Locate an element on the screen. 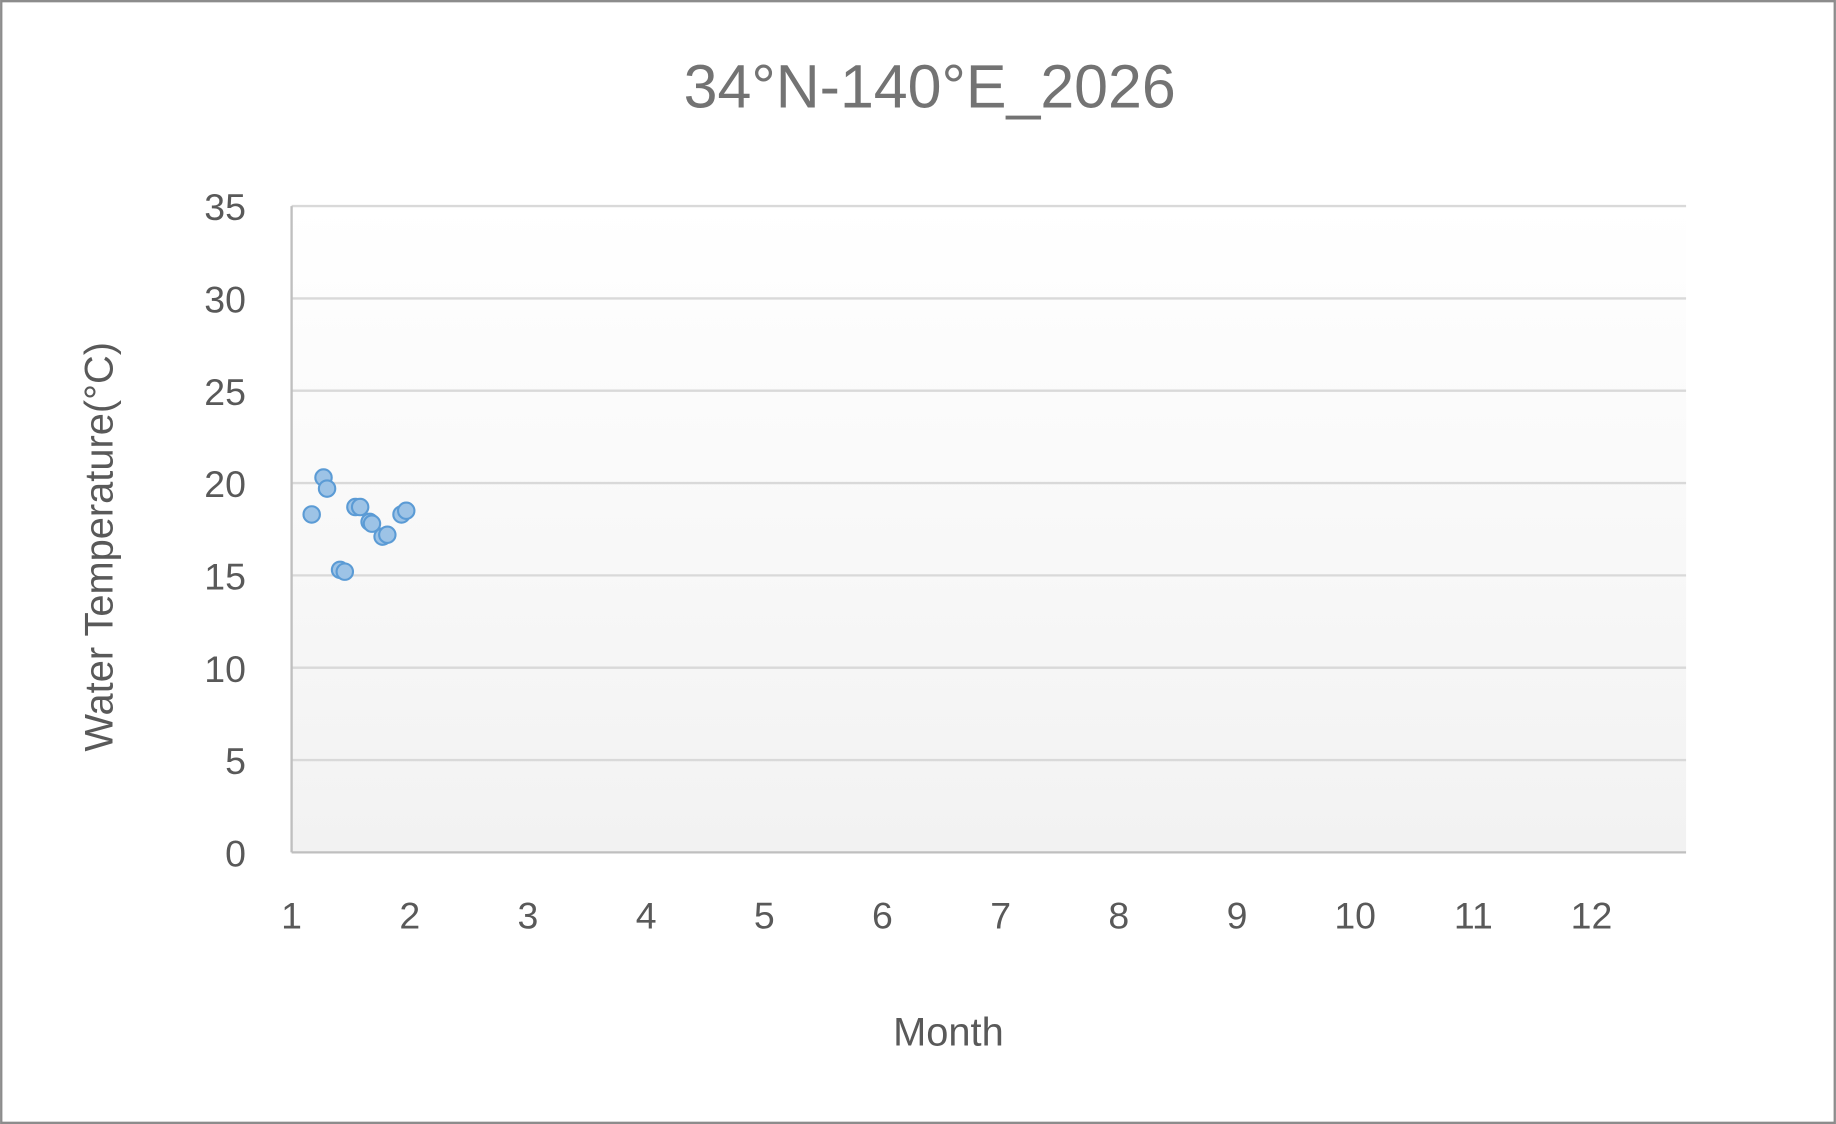 The image size is (1836, 1124). x-tick-label: 6 is located at coordinates (882, 915).